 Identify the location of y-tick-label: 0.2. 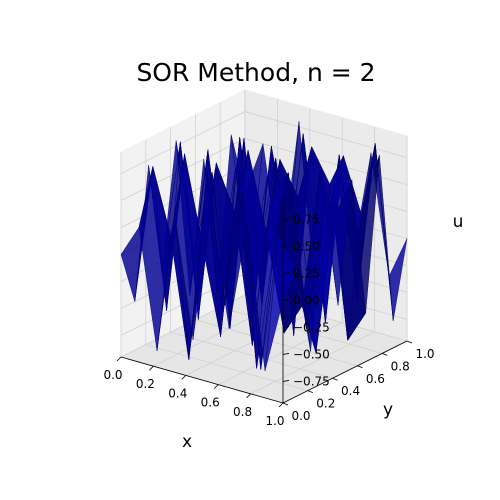
(325, 404).